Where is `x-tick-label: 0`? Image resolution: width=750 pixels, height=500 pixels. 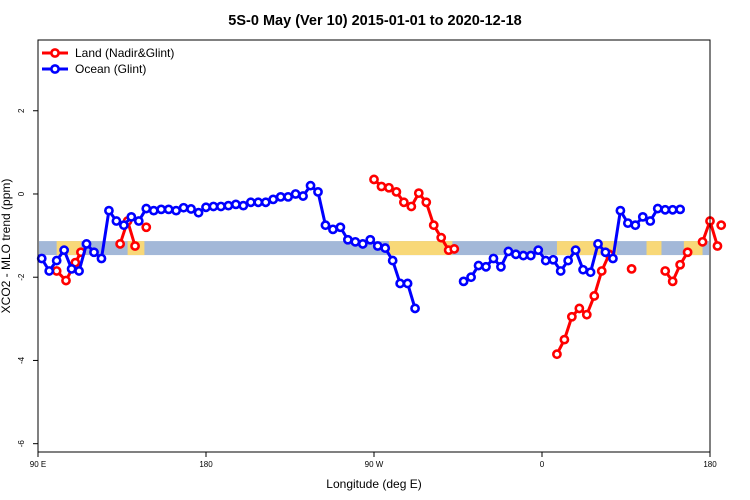 x-tick-label: 0 is located at coordinates (542, 464).